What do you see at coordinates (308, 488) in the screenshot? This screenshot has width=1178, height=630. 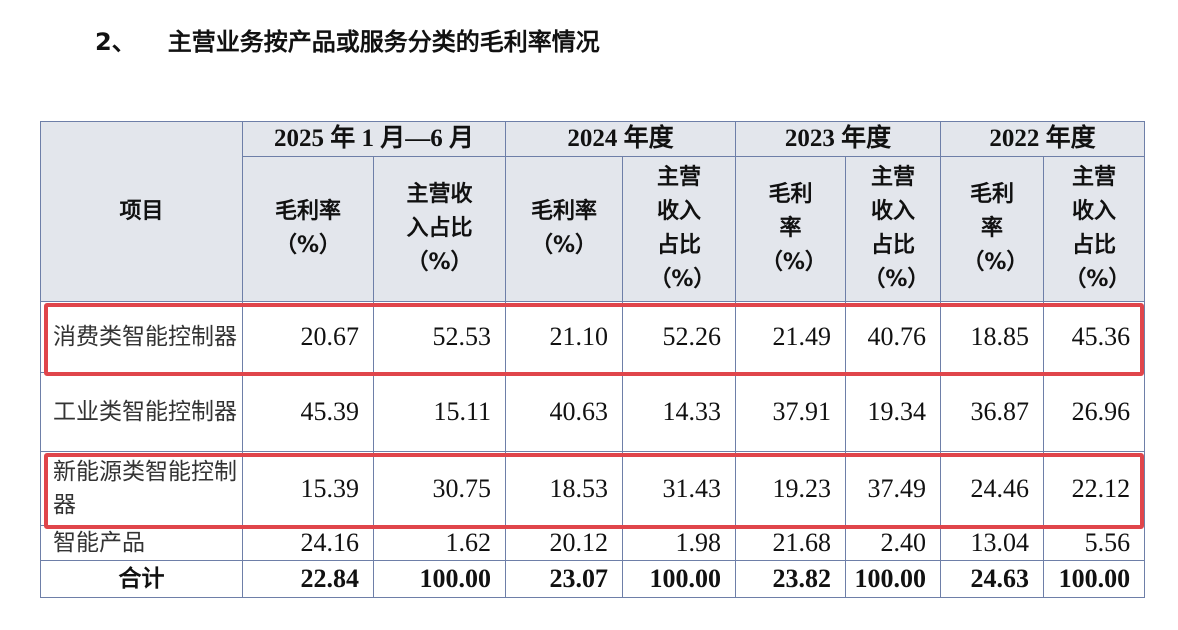 I see `gross-margin-cell: 15.39` at bounding box center [308, 488].